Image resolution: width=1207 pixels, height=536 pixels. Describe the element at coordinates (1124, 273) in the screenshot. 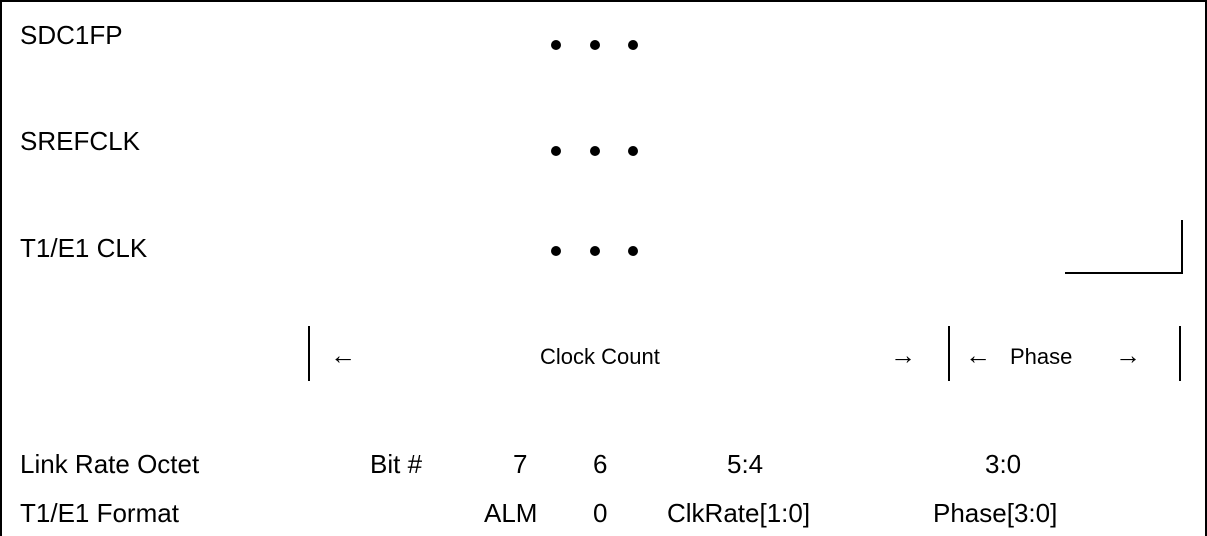

I see `waveform-low-segment` at that location.